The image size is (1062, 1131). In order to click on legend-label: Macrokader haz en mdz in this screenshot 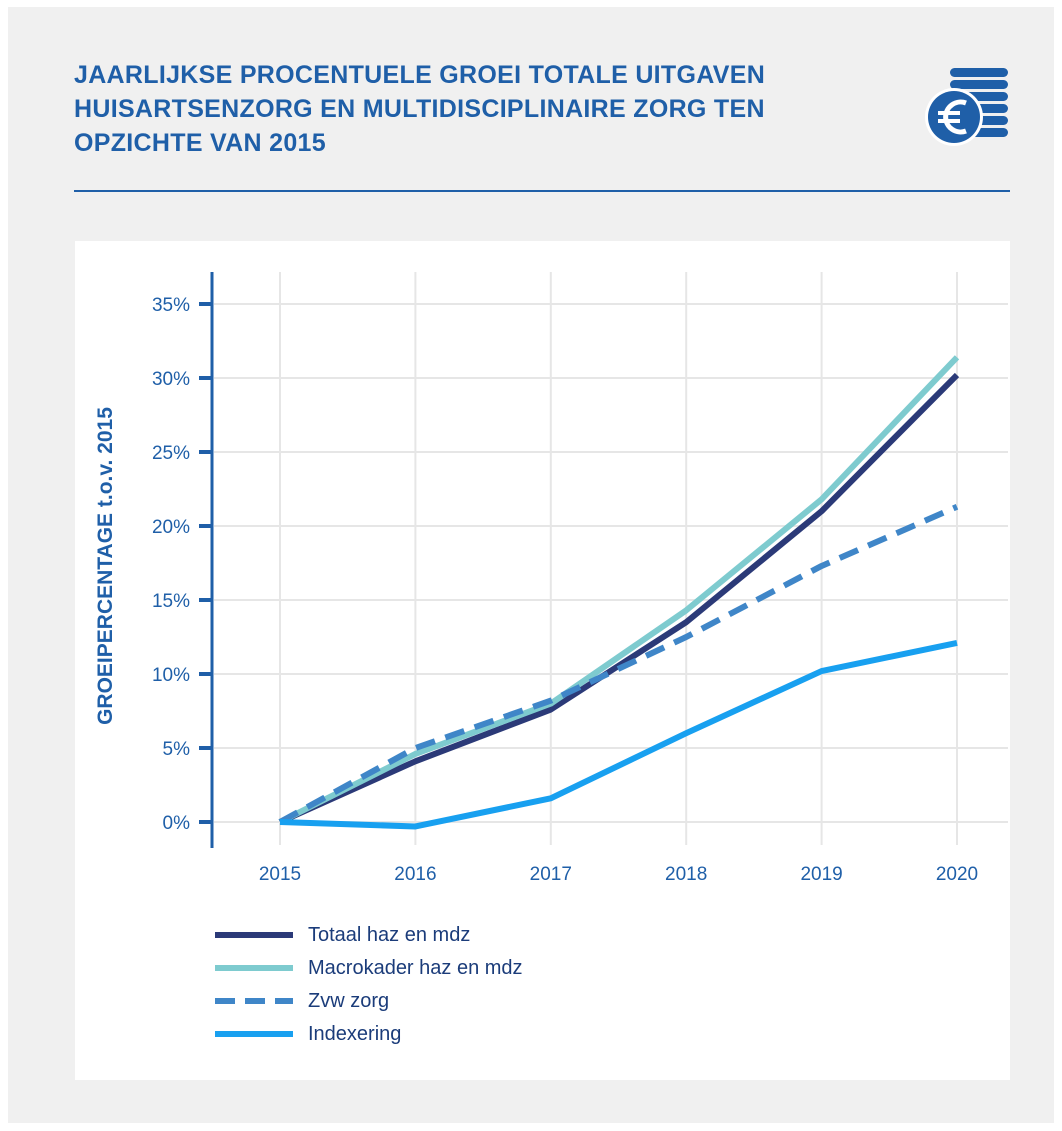, I will do `click(415, 968)`.